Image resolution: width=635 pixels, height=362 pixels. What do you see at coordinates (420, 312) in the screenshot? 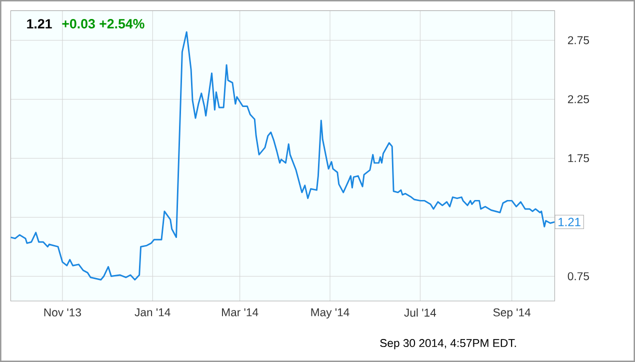
I see `x-tick-label: Jul '14` at bounding box center [420, 312].